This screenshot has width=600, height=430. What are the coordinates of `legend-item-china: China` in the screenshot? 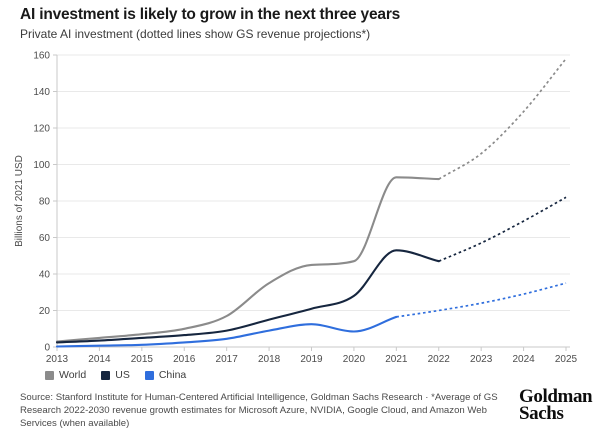 It's located at (165, 375).